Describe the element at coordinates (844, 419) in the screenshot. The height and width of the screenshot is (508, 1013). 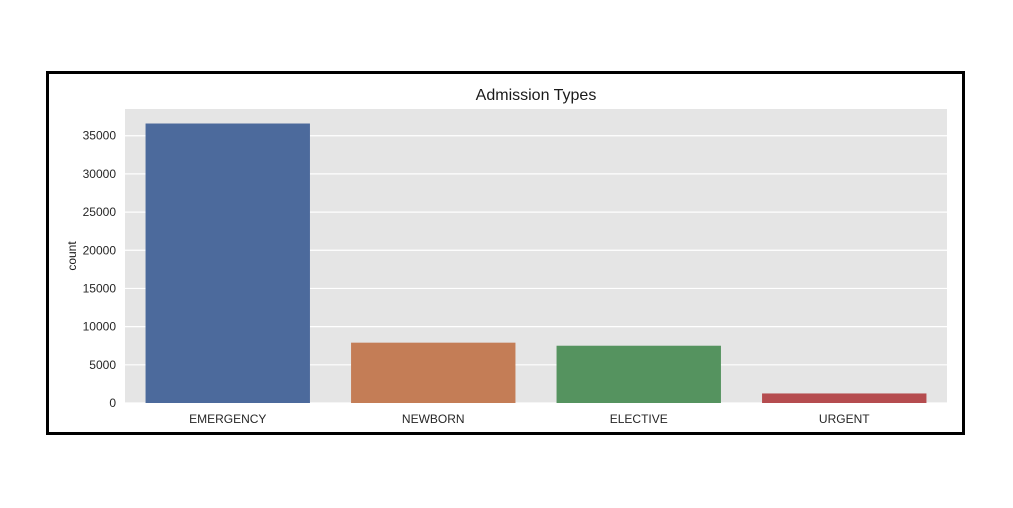
I see `x-tick-label: URGENT` at that location.